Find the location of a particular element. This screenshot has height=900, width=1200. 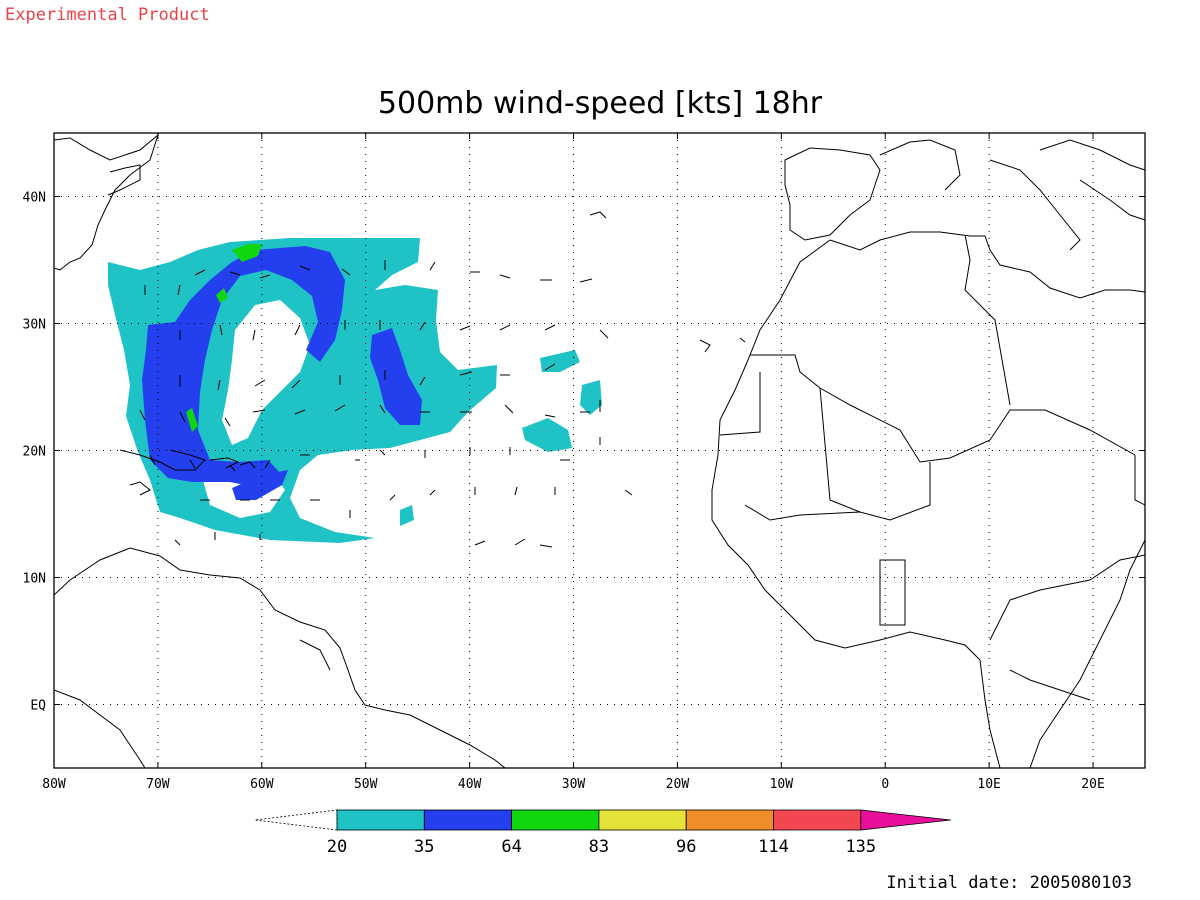

calm-region is located at coordinates (266, 372).